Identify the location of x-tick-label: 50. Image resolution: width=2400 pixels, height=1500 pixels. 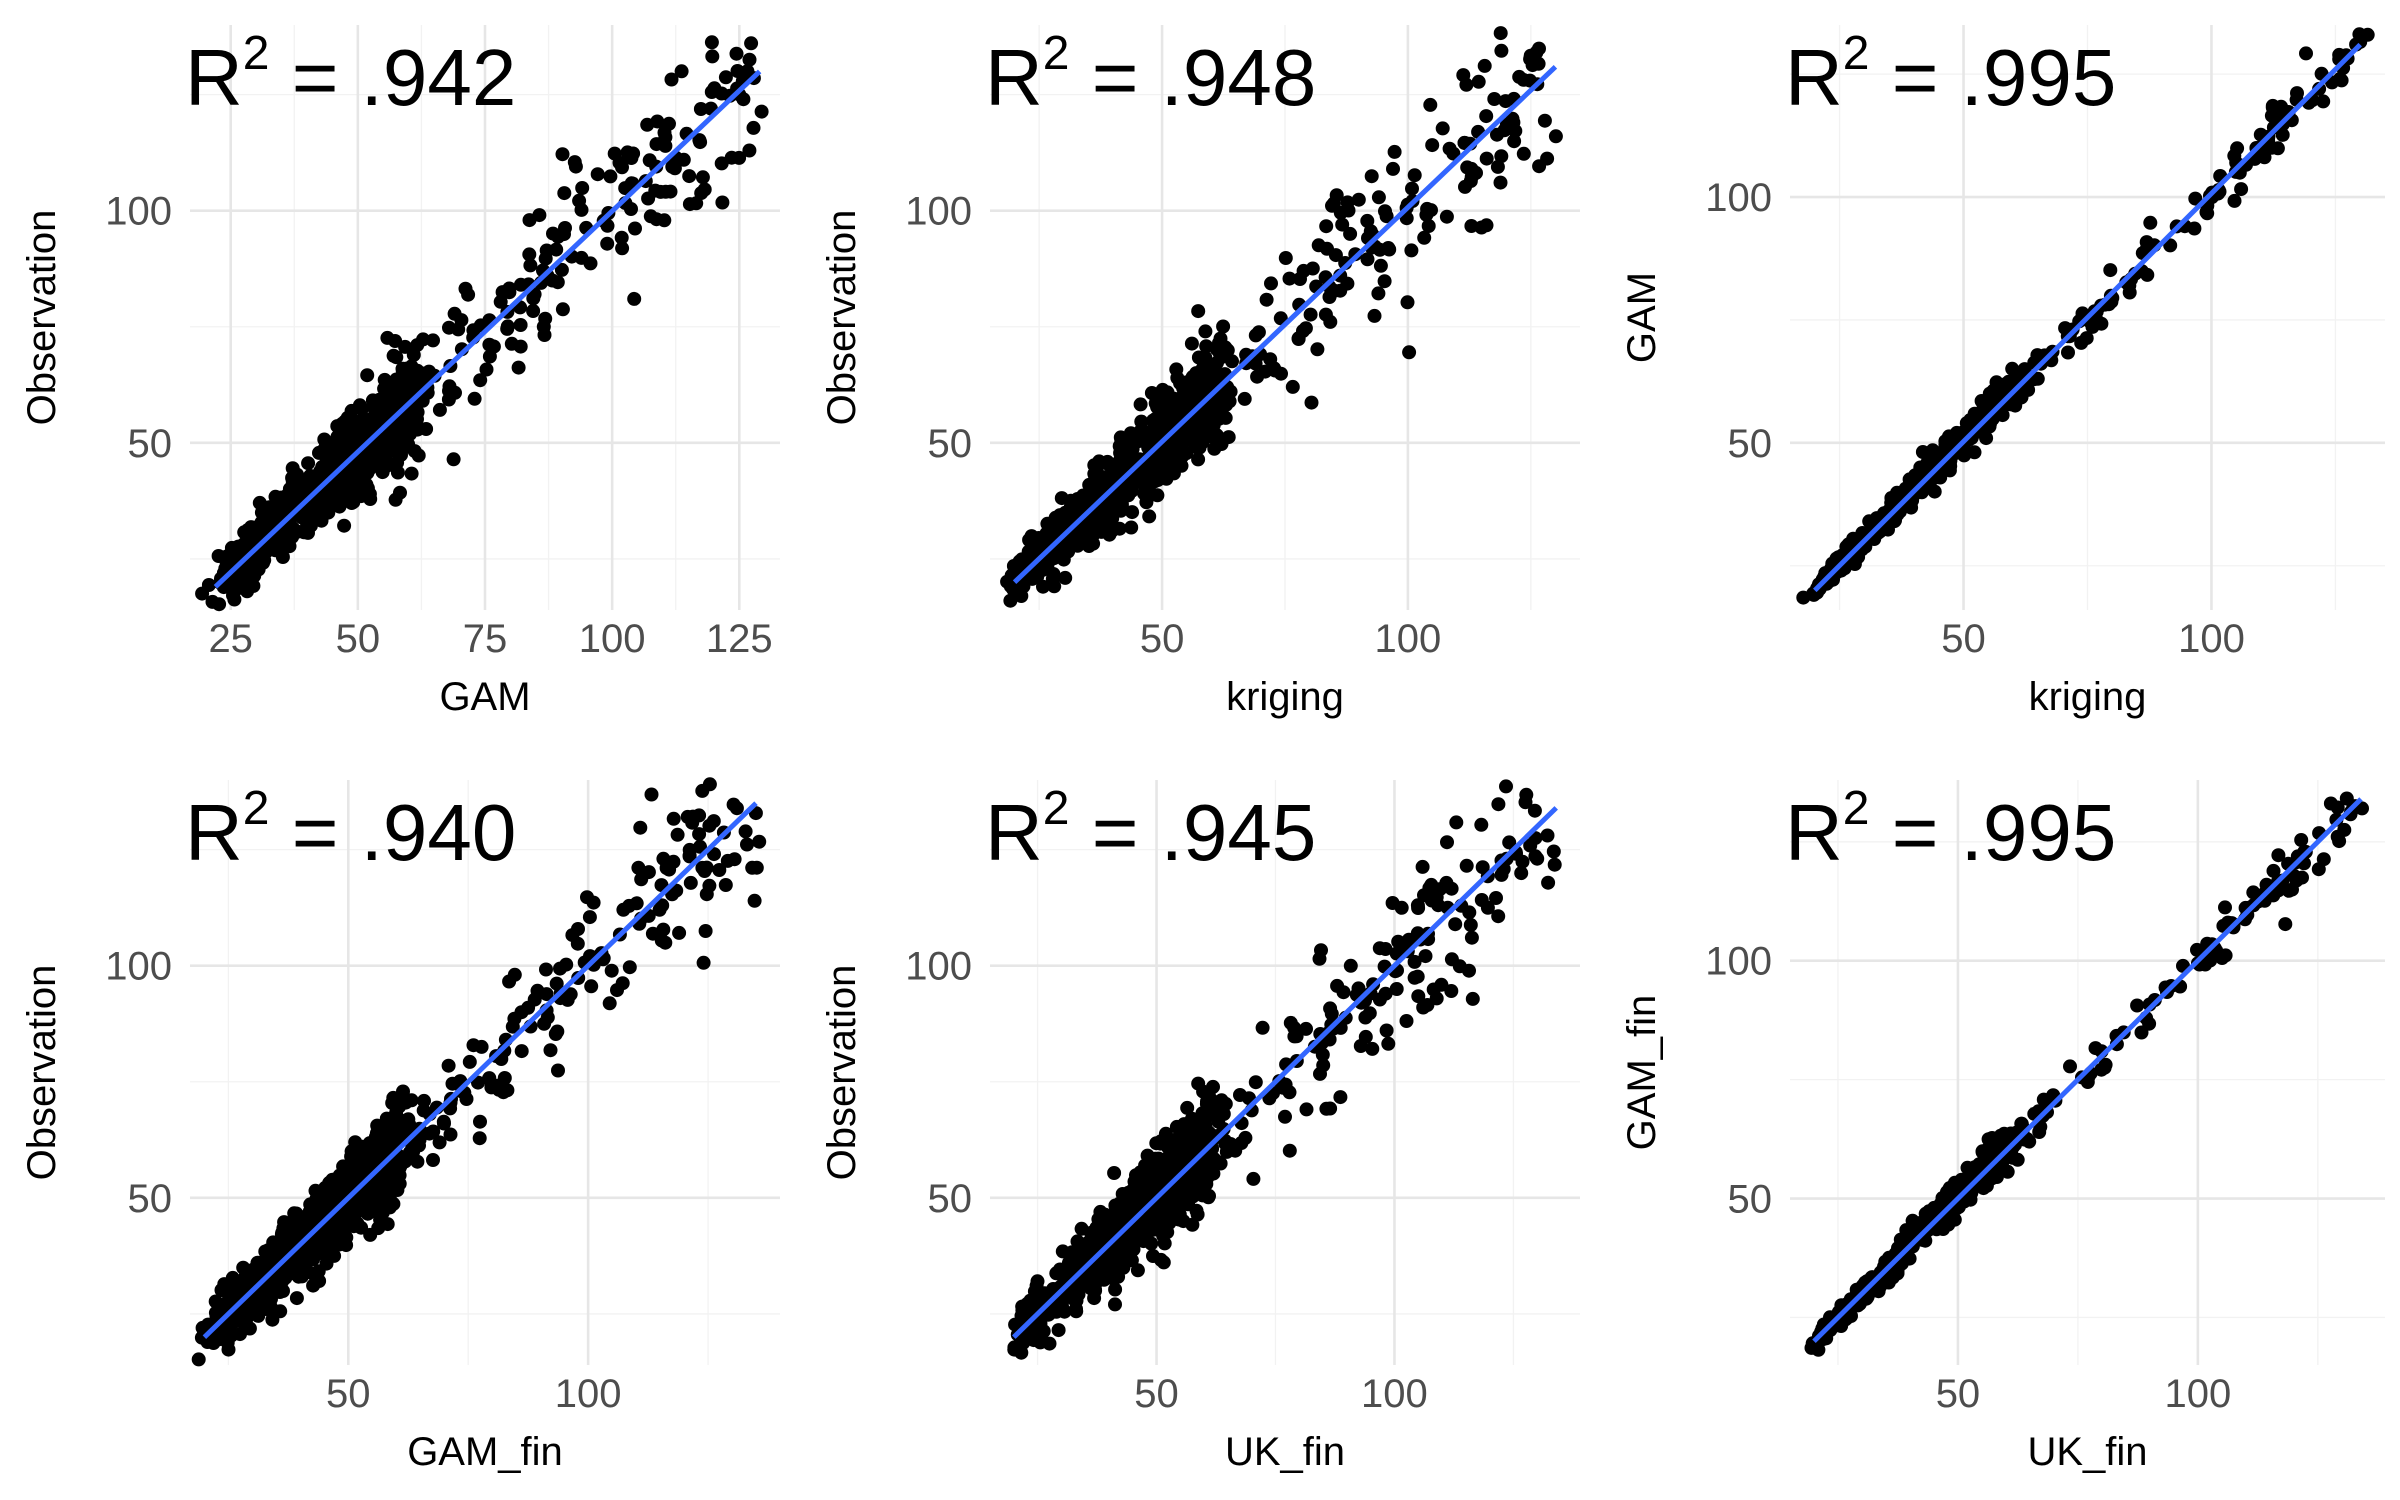
(1963, 639).